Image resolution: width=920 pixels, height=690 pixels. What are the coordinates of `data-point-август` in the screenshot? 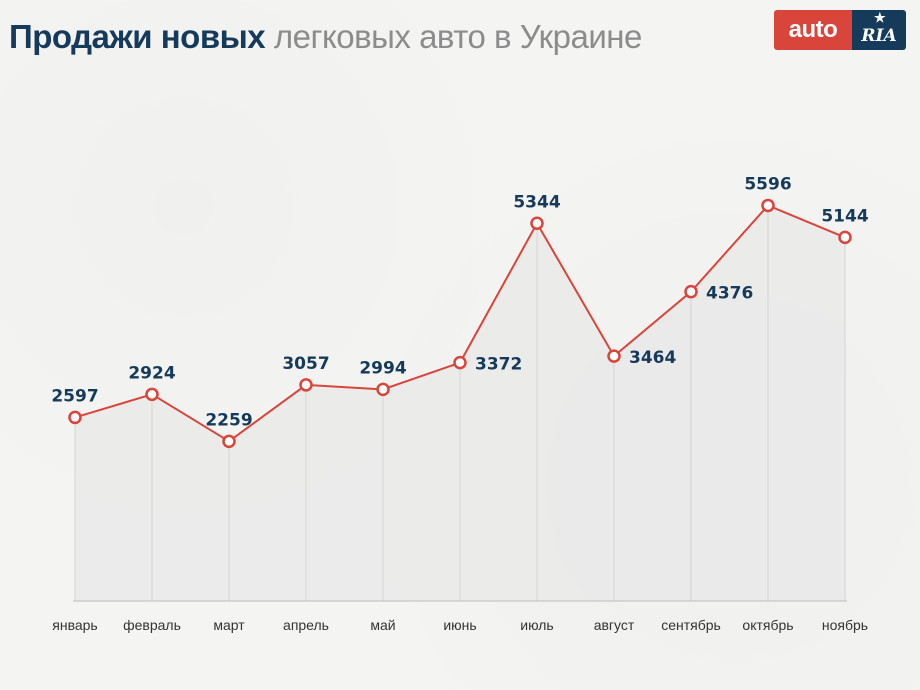 It's located at (614, 356).